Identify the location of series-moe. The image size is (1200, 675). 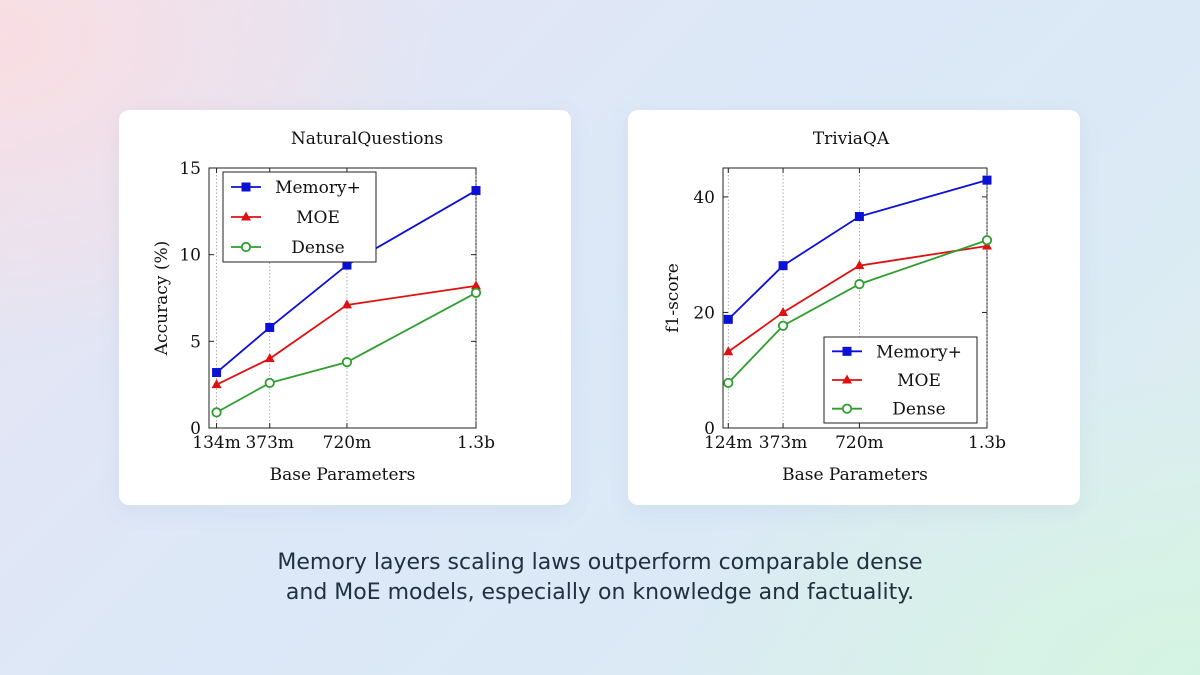
(346, 334).